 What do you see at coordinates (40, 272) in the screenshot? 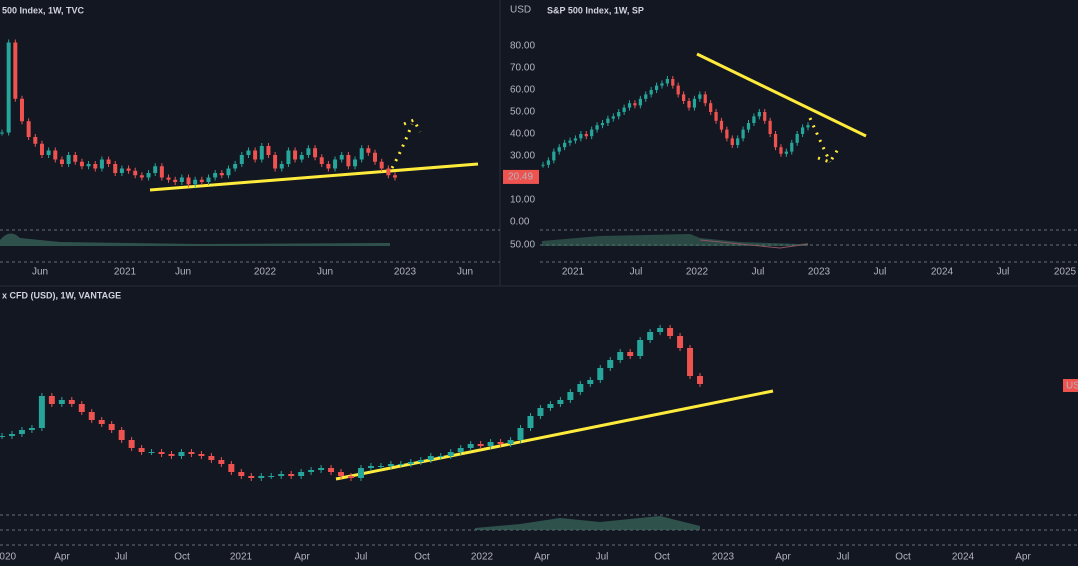
I see `x-axis-label: Jun` at bounding box center [40, 272].